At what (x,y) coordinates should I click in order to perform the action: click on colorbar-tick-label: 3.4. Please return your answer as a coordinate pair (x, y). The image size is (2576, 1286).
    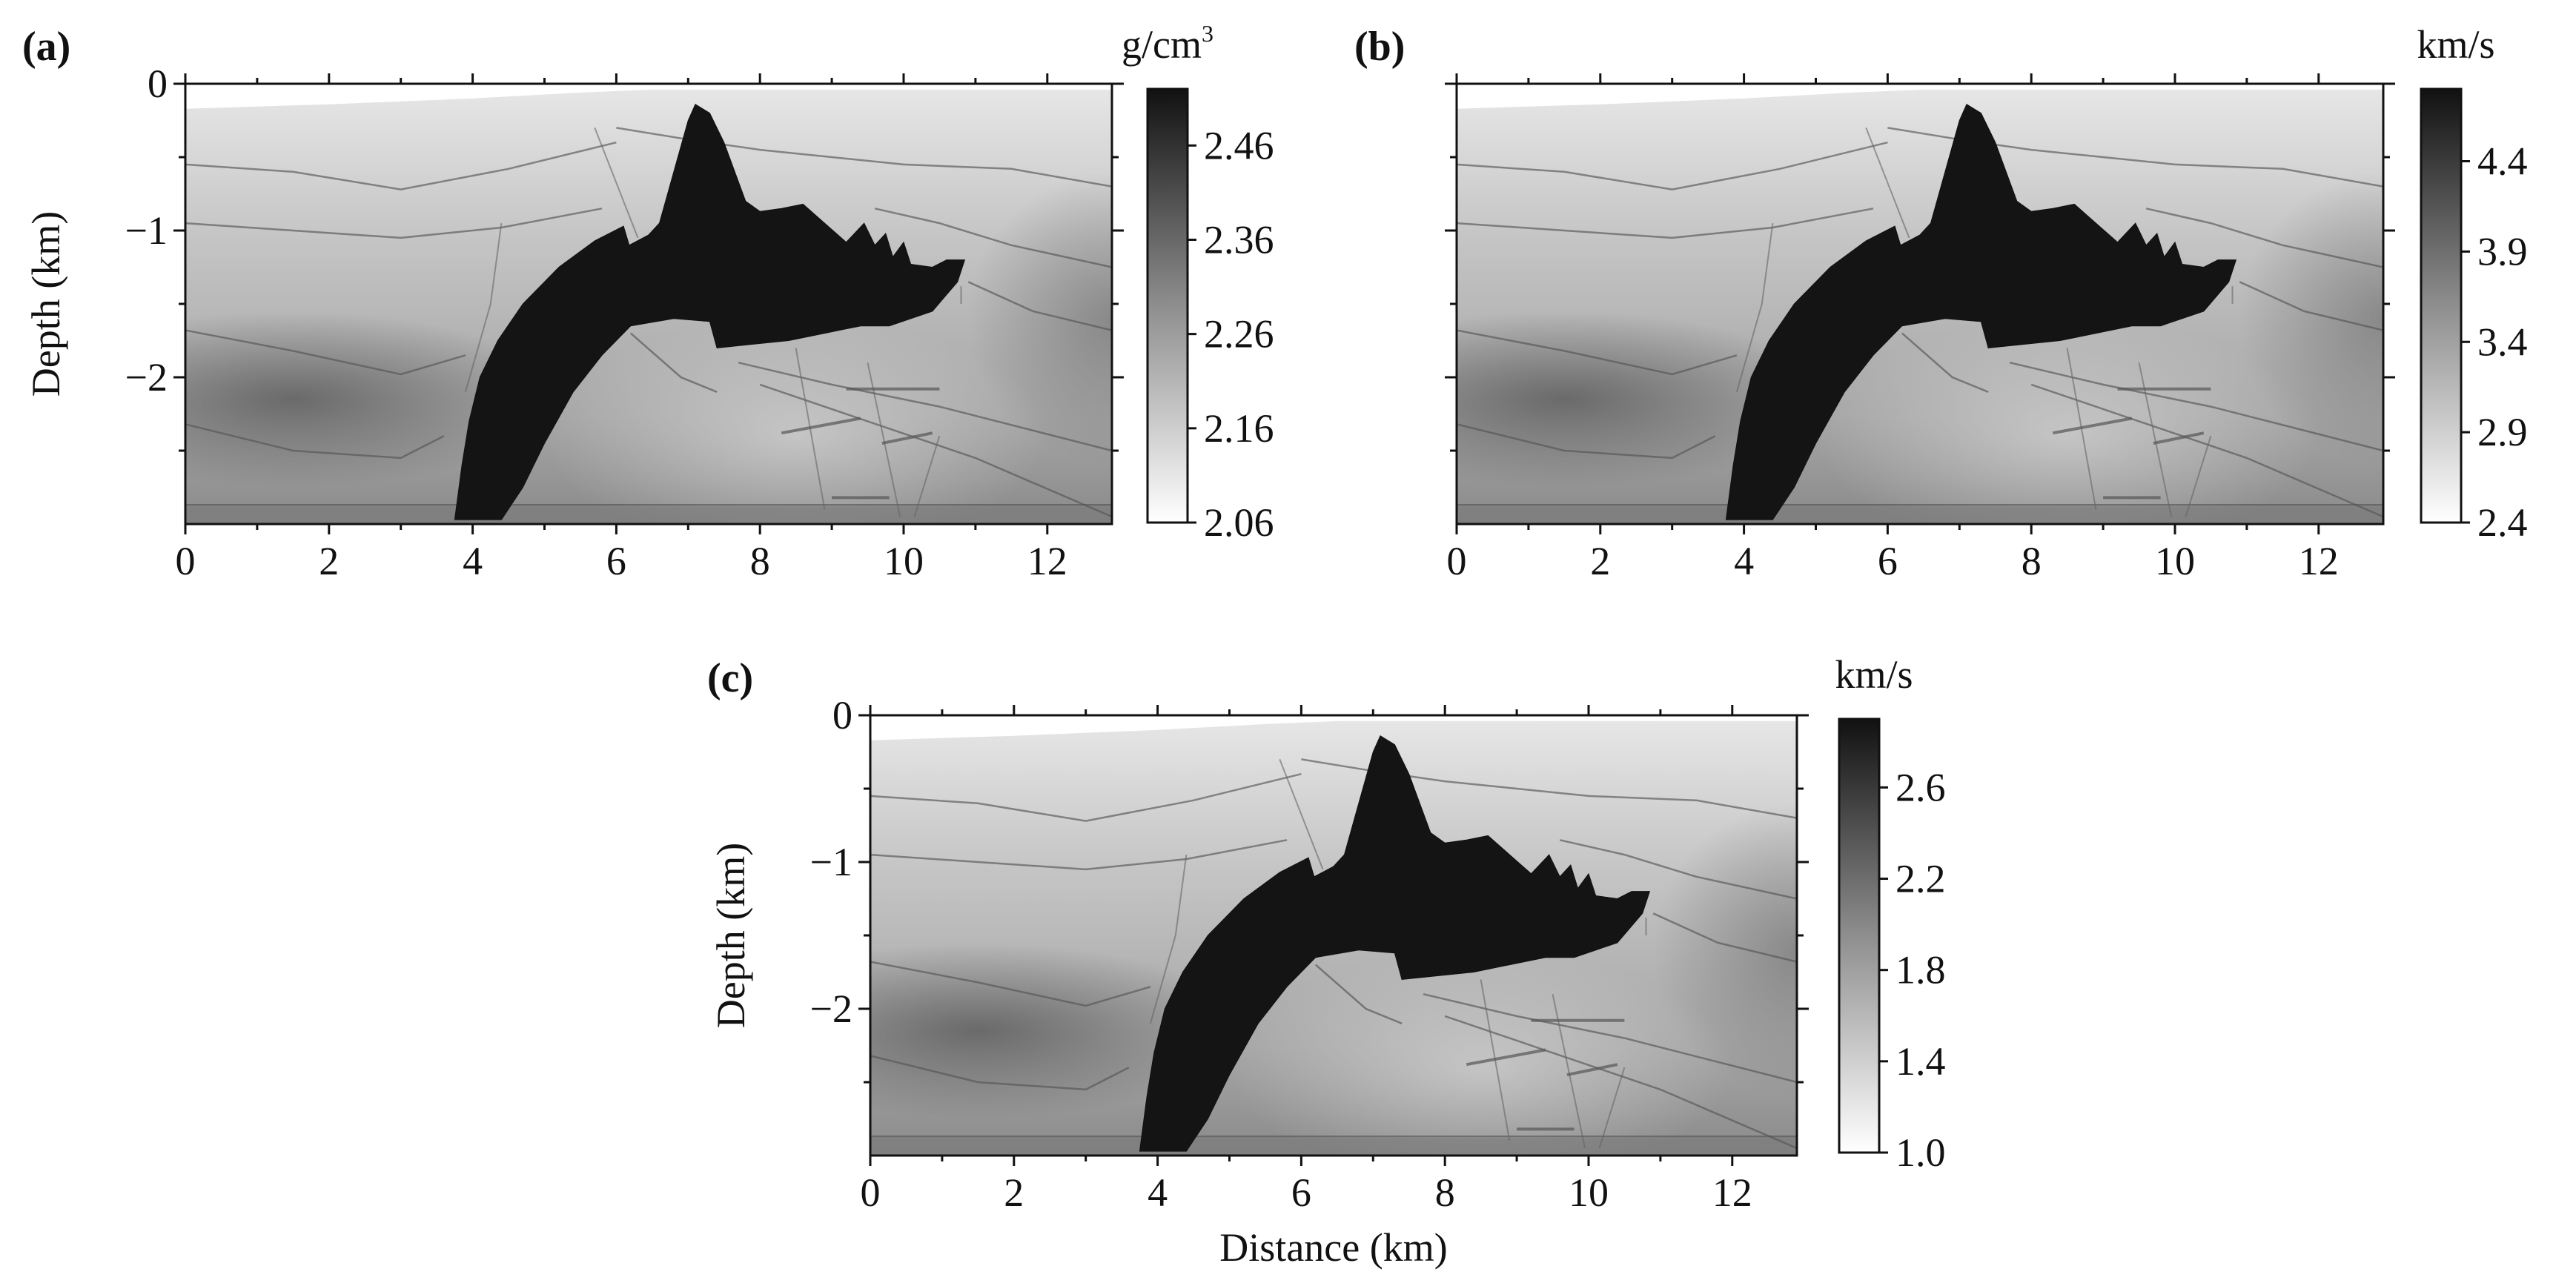
    Looking at the image, I should click on (2502, 342).